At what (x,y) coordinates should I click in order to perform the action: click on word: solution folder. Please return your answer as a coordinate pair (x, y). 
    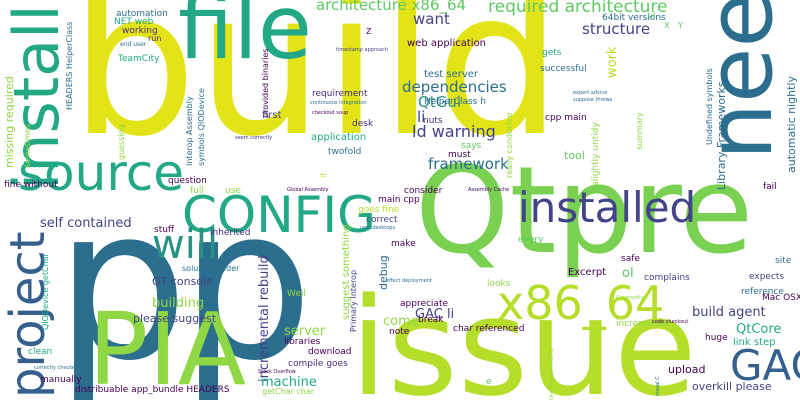
    Looking at the image, I should click on (211, 268).